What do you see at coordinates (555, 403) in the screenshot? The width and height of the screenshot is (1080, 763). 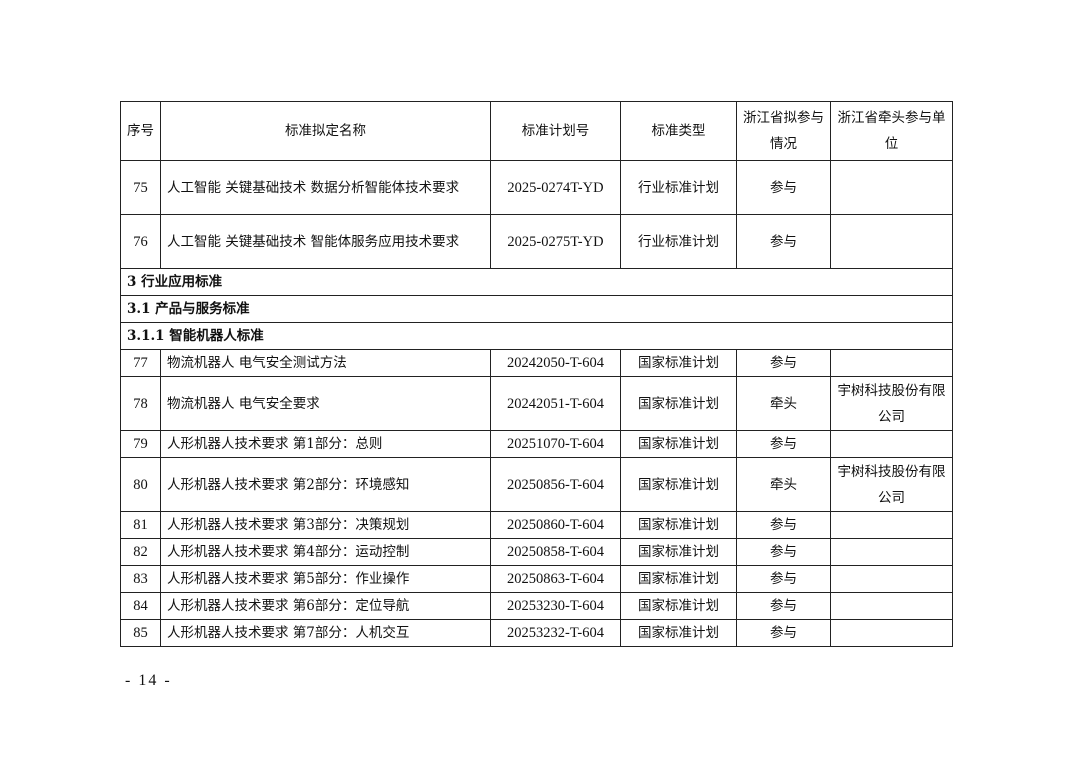 I see `cell-plan-no: 20242051-T-604` at bounding box center [555, 403].